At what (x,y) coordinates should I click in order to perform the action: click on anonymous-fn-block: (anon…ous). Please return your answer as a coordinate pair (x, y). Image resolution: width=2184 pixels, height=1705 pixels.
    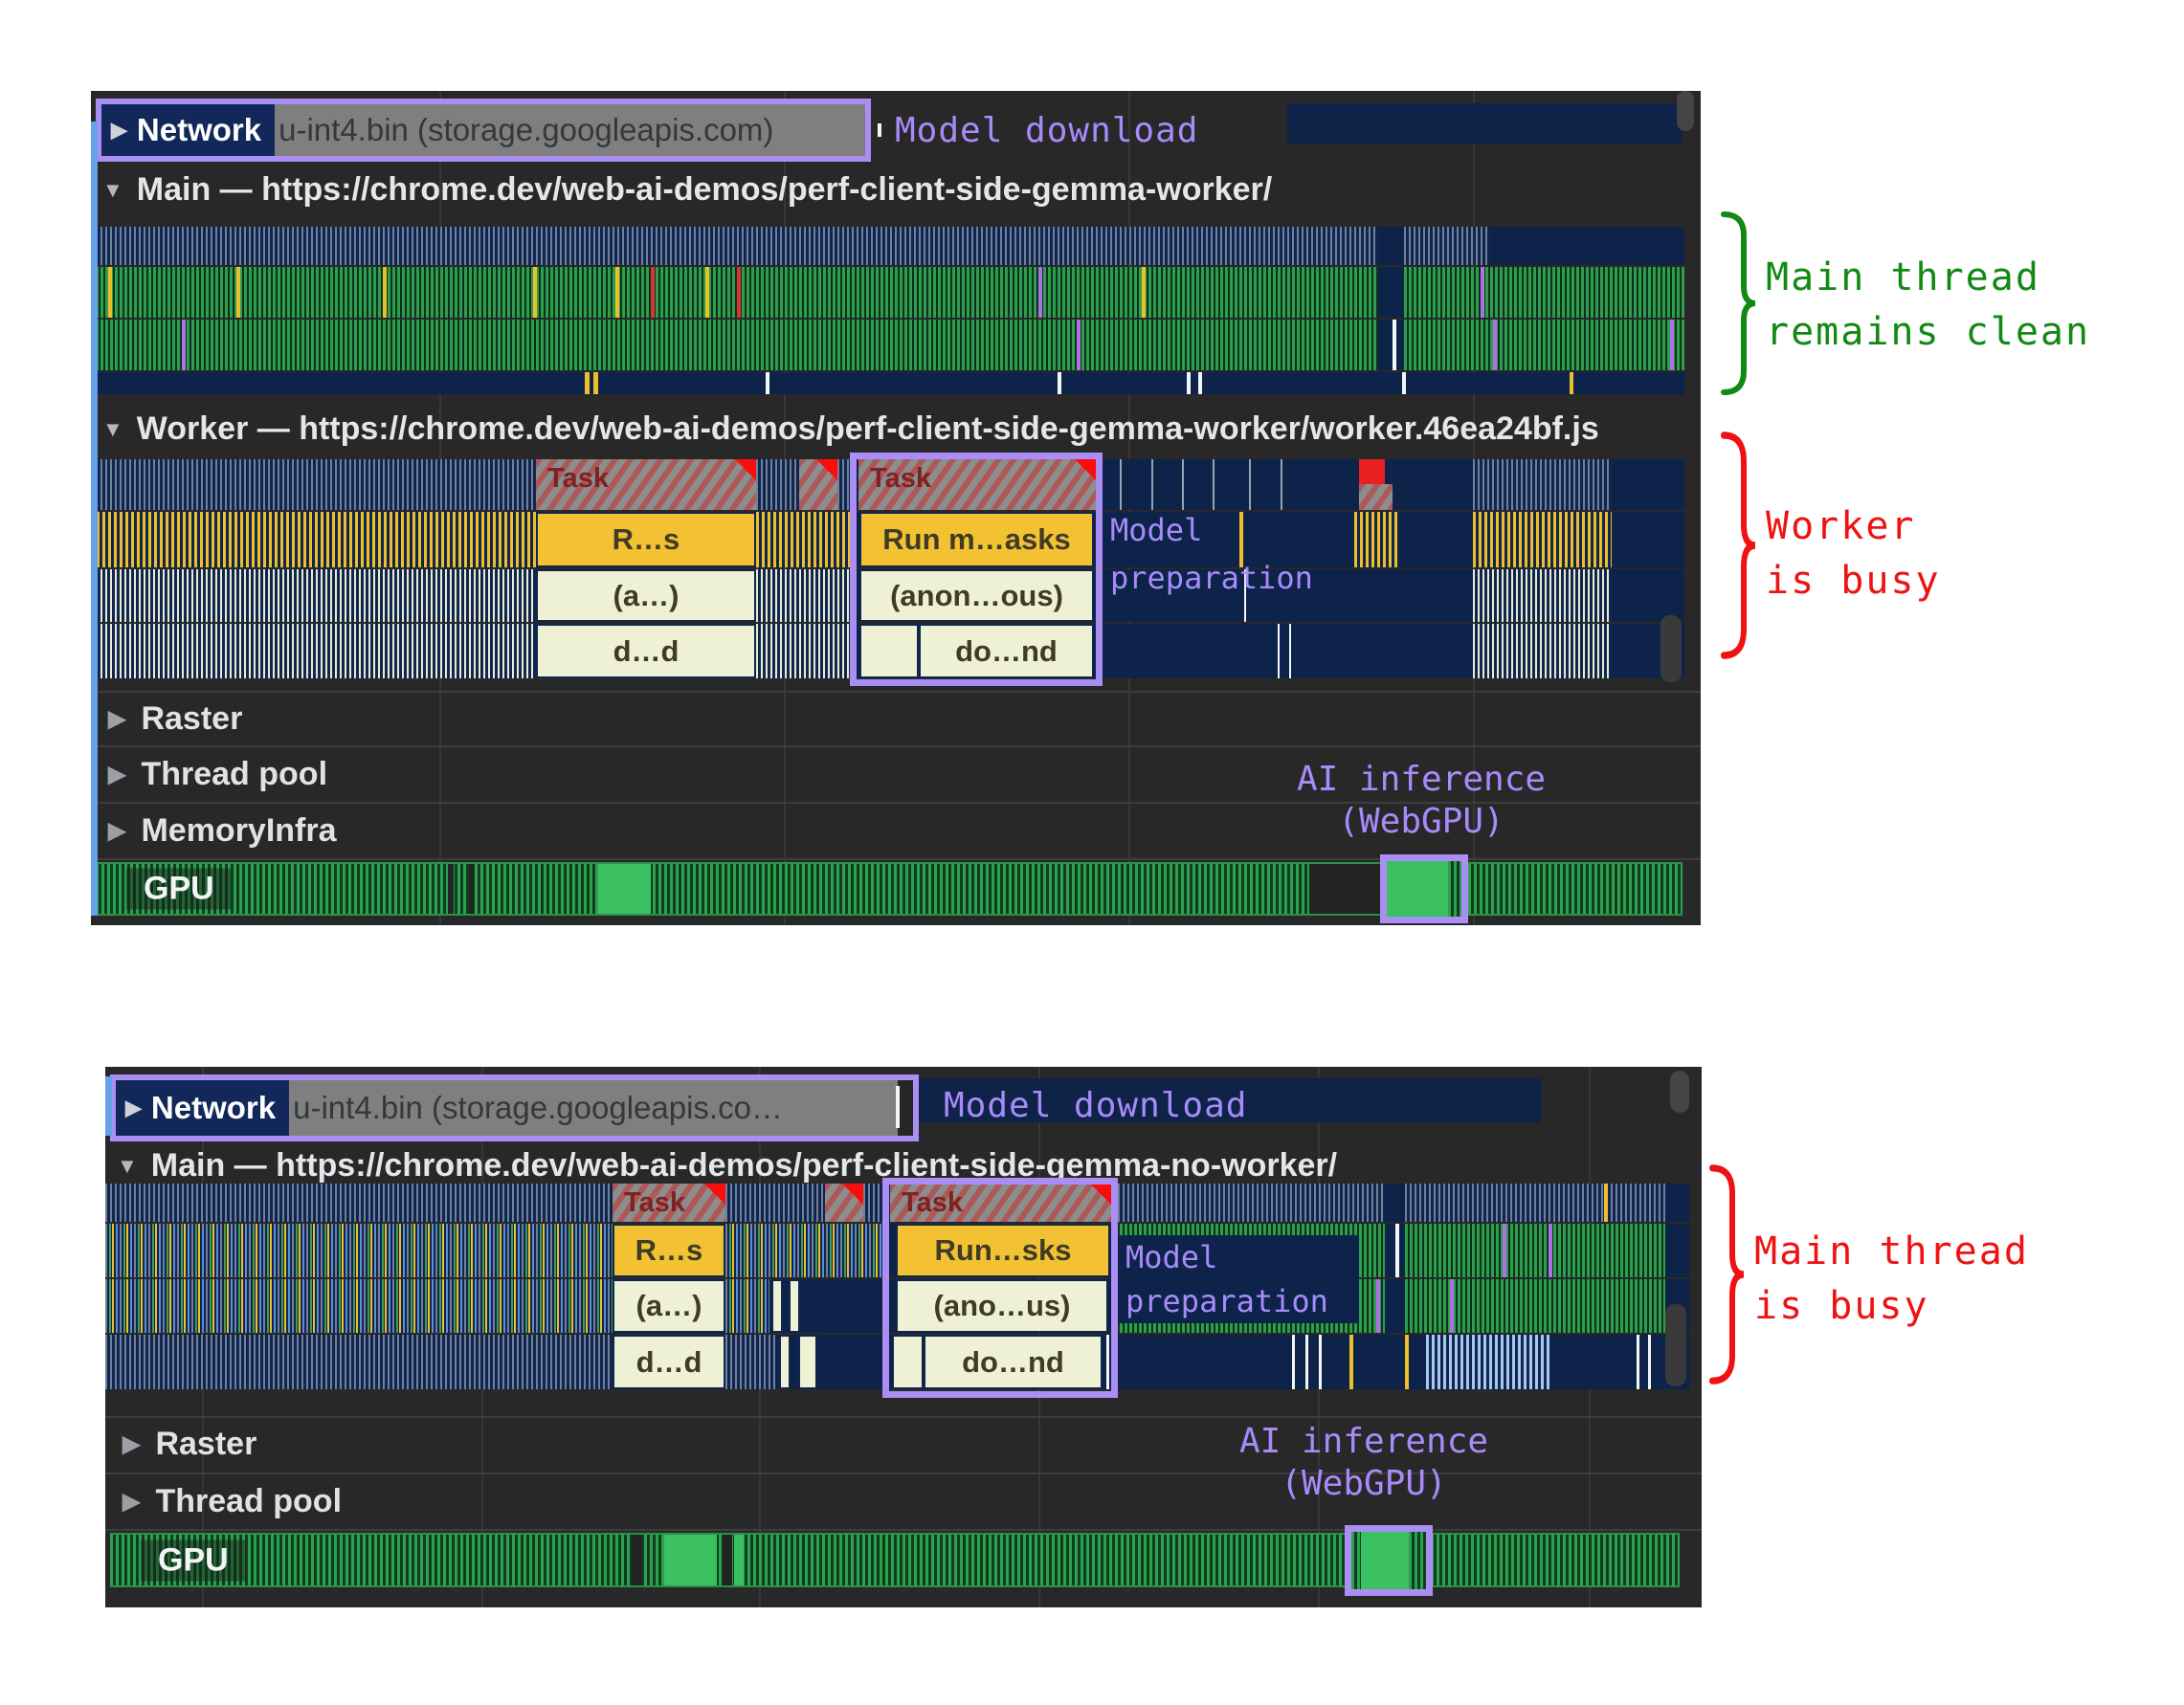
    Looking at the image, I should click on (977, 595).